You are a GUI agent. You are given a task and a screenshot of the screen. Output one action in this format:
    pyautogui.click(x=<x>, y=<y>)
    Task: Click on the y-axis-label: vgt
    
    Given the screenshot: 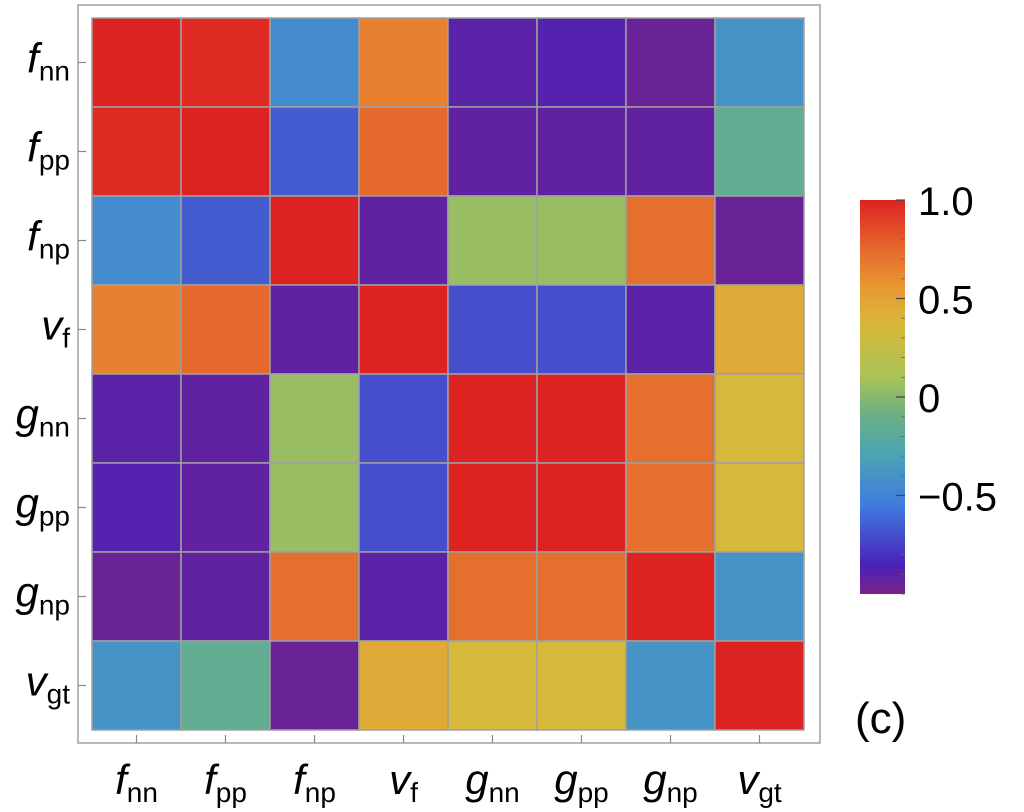 What is the action you would take?
    pyautogui.click(x=48, y=684)
    